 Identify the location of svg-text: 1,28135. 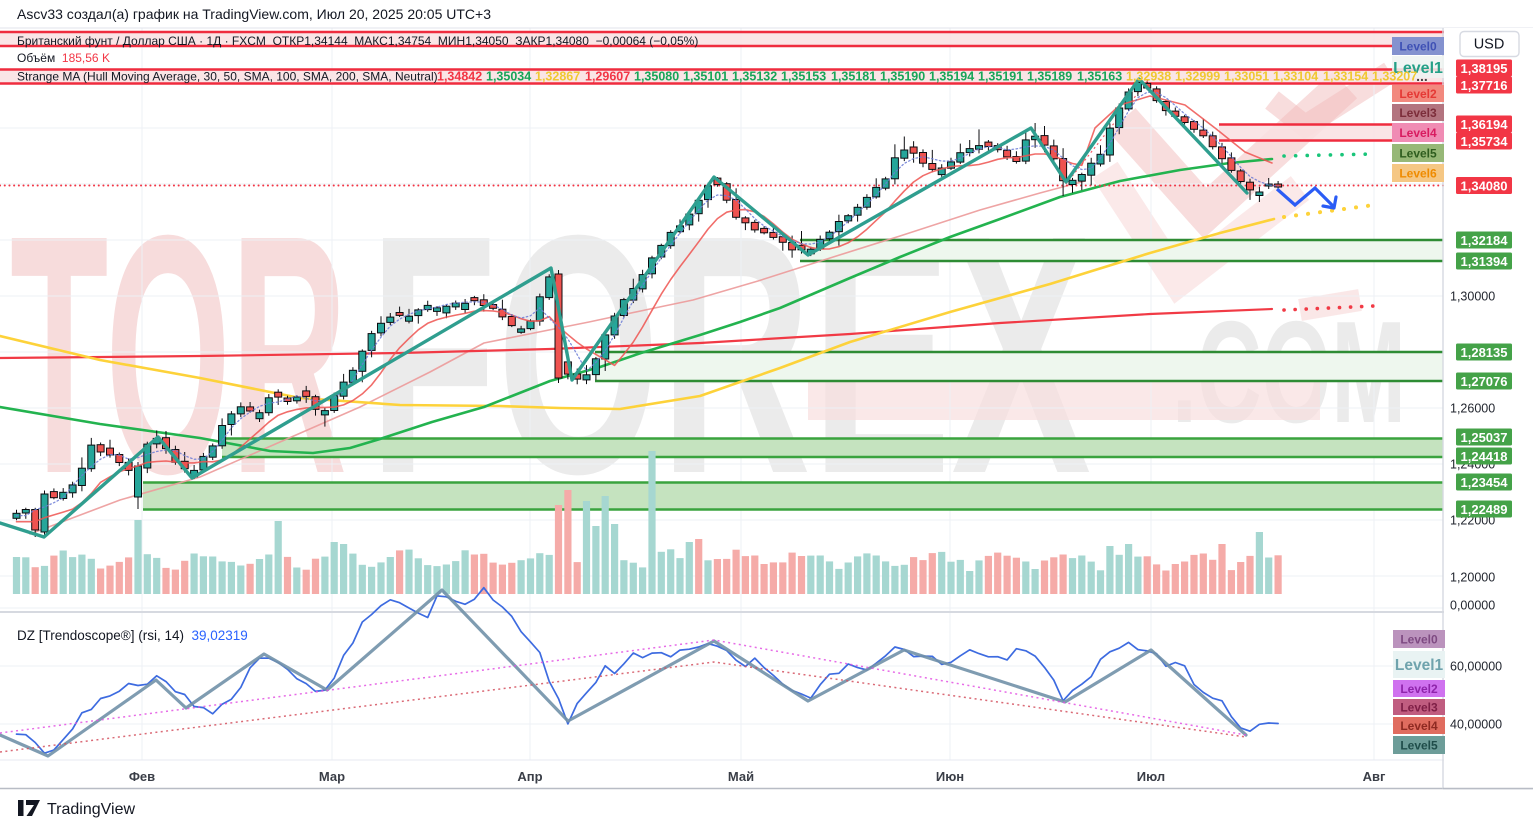
(1484, 352).